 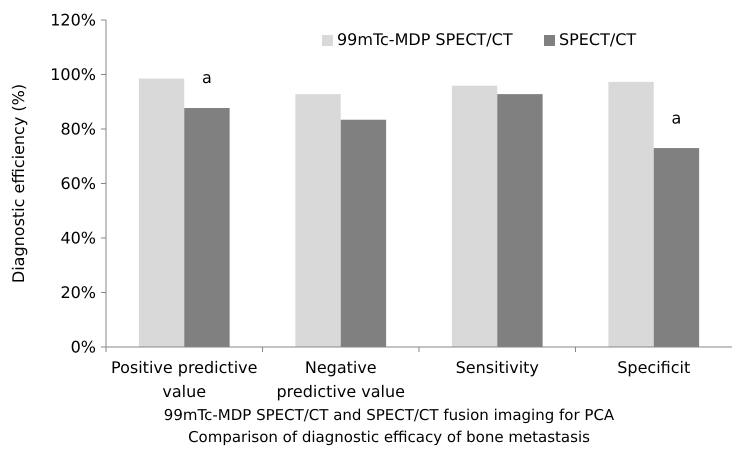 I want to click on y-tick-label: 80%, so click(x=78, y=129).